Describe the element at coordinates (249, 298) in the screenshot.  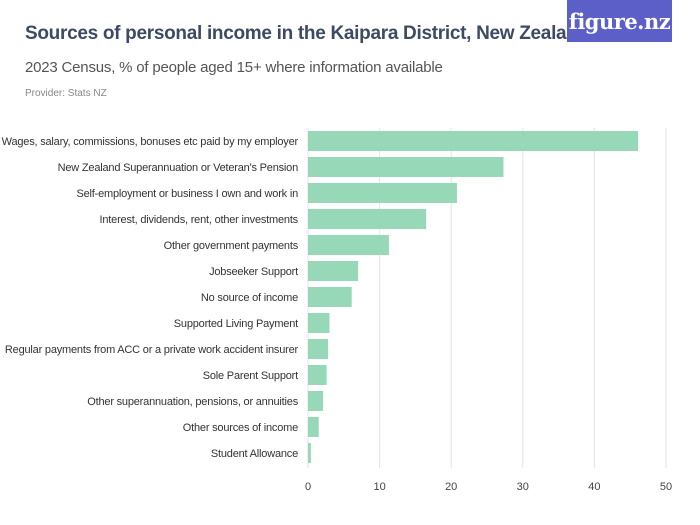
I see `category-label: No source of income` at that location.